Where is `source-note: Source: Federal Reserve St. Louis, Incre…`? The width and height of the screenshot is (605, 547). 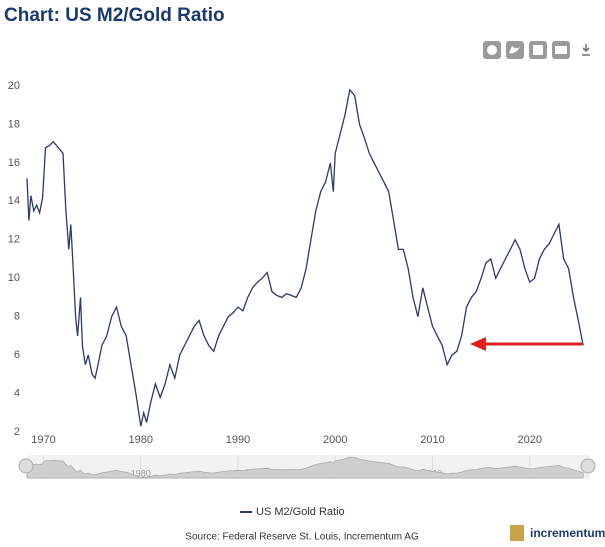 source-note: Source: Federal Reserve St. Louis, Incre… is located at coordinates (302, 537).